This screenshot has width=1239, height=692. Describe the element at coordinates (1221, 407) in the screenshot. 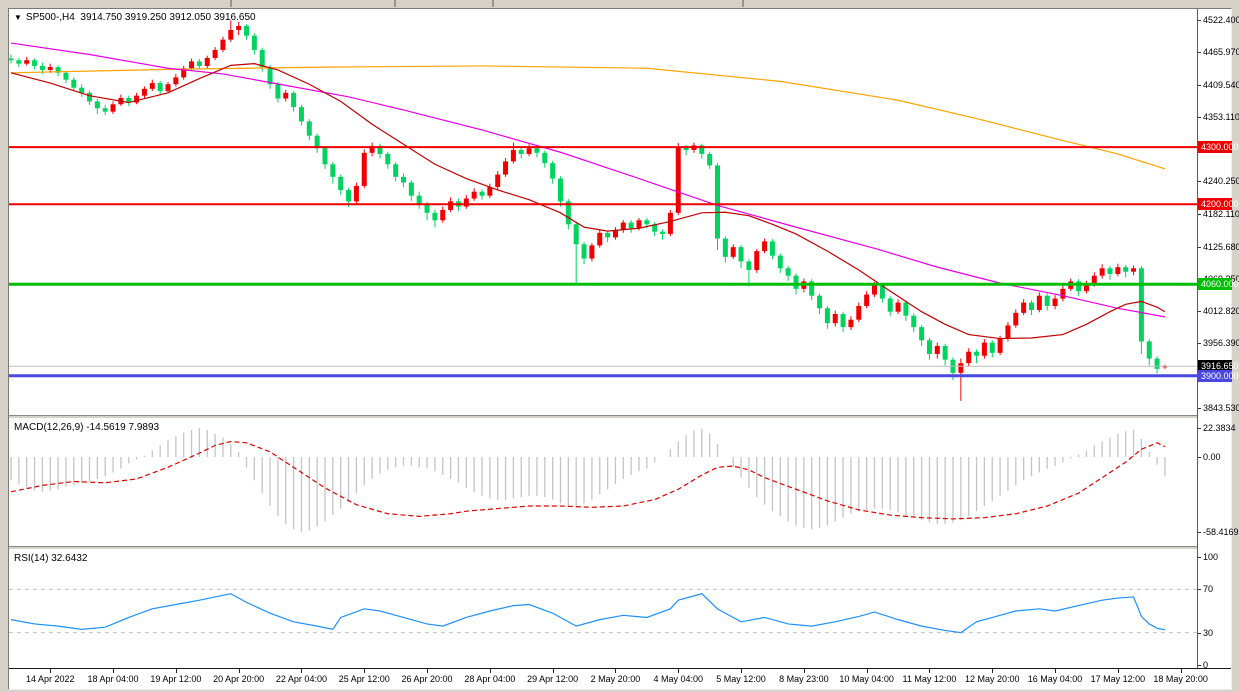

I see `axis-tick-label: 3843.530` at that location.